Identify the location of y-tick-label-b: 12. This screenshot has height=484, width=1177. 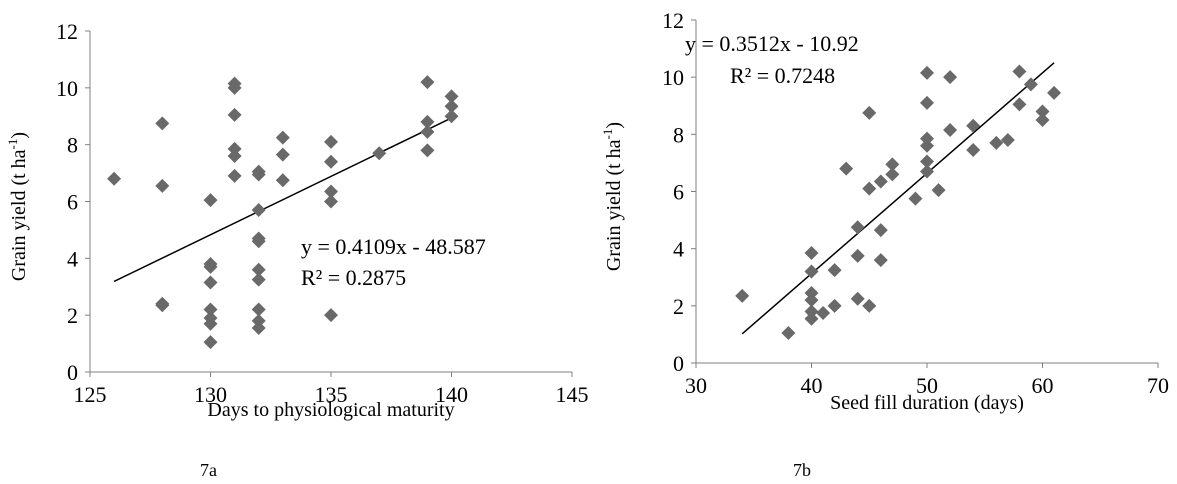
(673, 20).